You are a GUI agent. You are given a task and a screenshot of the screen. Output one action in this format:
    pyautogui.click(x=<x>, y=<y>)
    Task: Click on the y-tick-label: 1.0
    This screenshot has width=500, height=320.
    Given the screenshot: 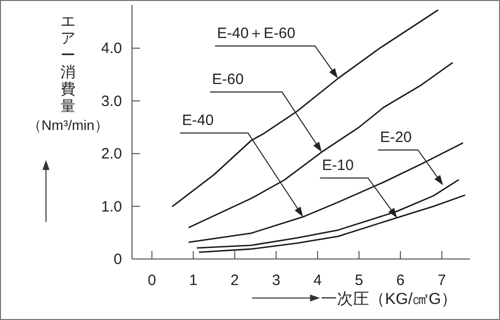 What is the action you would take?
    pyautogui.click(x=111, y=207)
    